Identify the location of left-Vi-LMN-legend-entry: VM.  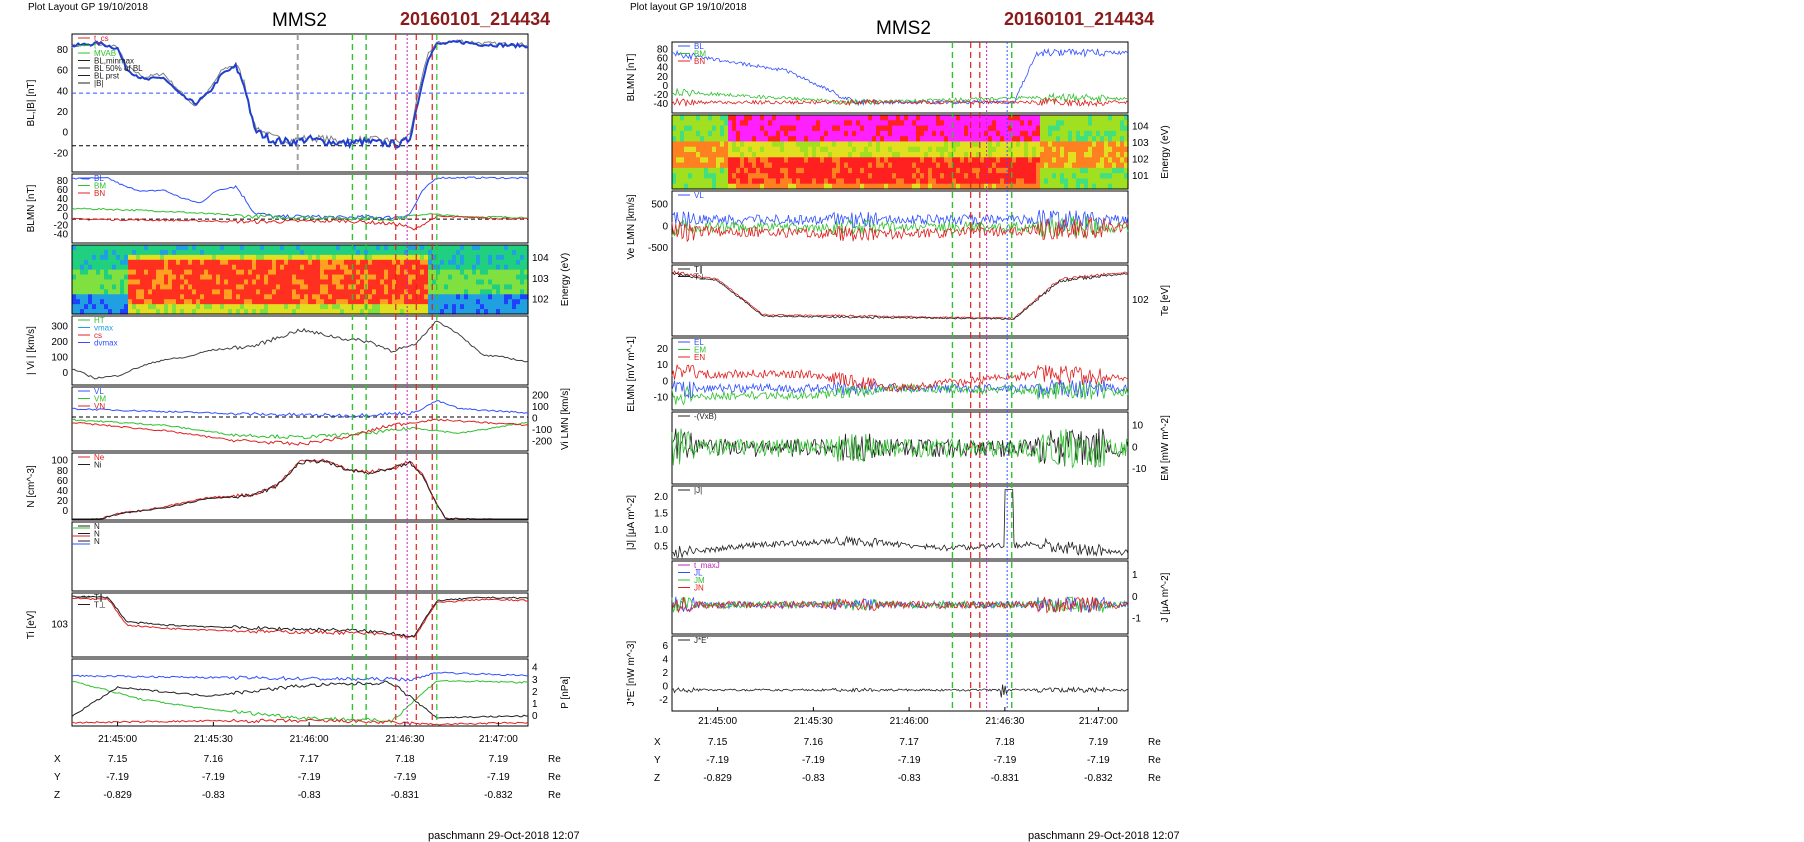
(100, 399).